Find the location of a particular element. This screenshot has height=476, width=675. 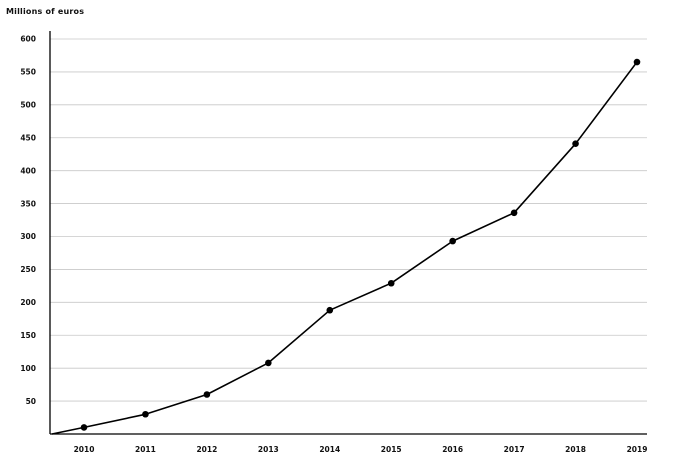

y-axis-unit-label: Millions of euros is located at coordinates (45, 11).